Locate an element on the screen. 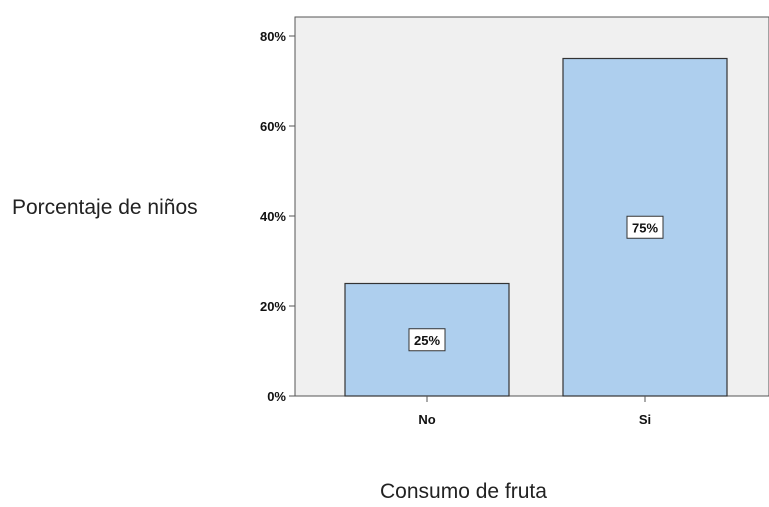 Image resolution: width=769 pixels, height=507 pixels. x-tick-label: Si is located at coordinates (645, 419).